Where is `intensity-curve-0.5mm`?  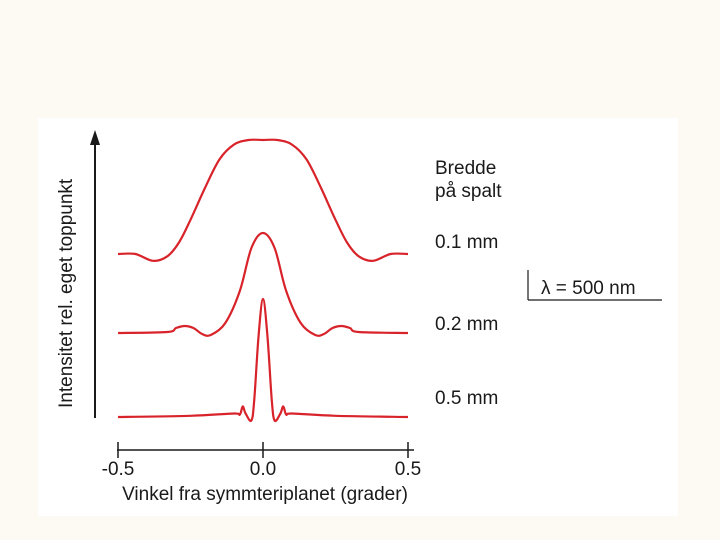 intensity-curve-0.5mm is located at coordinates (263, 360).